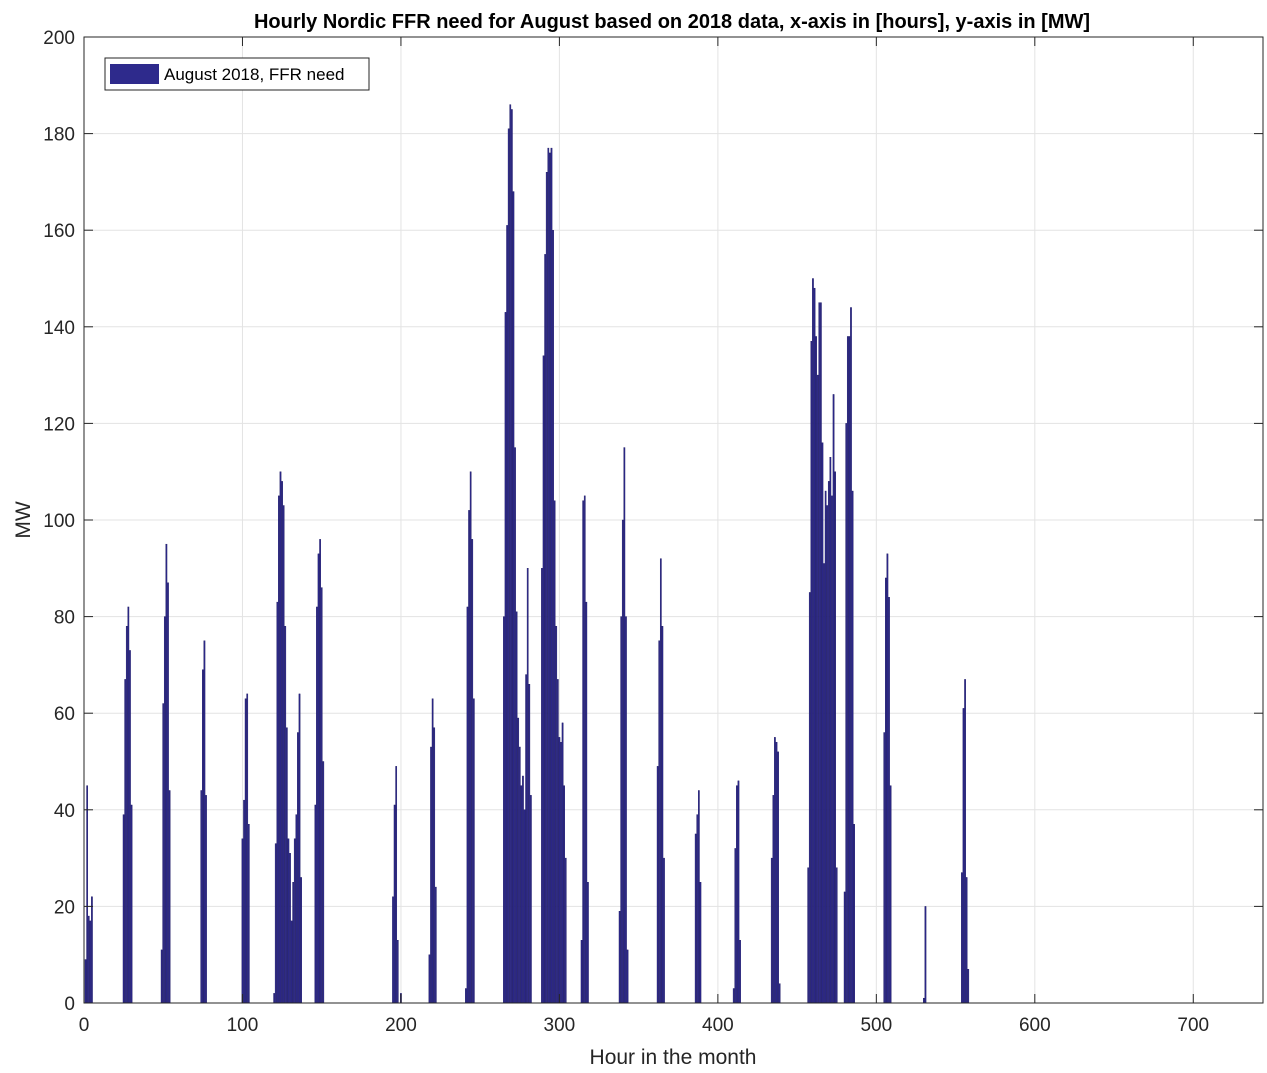 The height and width of the screenshot is (1073, 1267). What do you see at coordinates (254, 74) in the screenshot?
I see `legend-label: August 2018, FFR need` at bounding box center [254, 74].